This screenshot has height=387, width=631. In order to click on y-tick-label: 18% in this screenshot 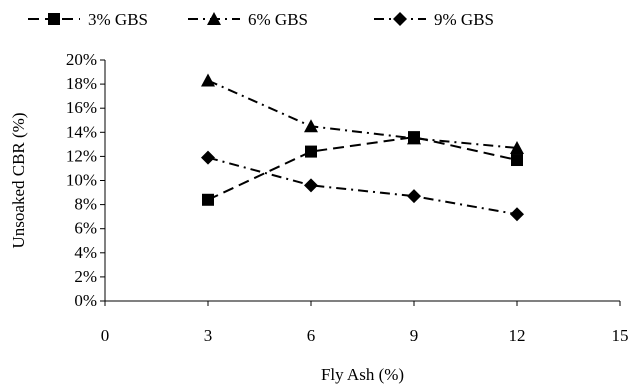, I will do `click(81, 83)`.